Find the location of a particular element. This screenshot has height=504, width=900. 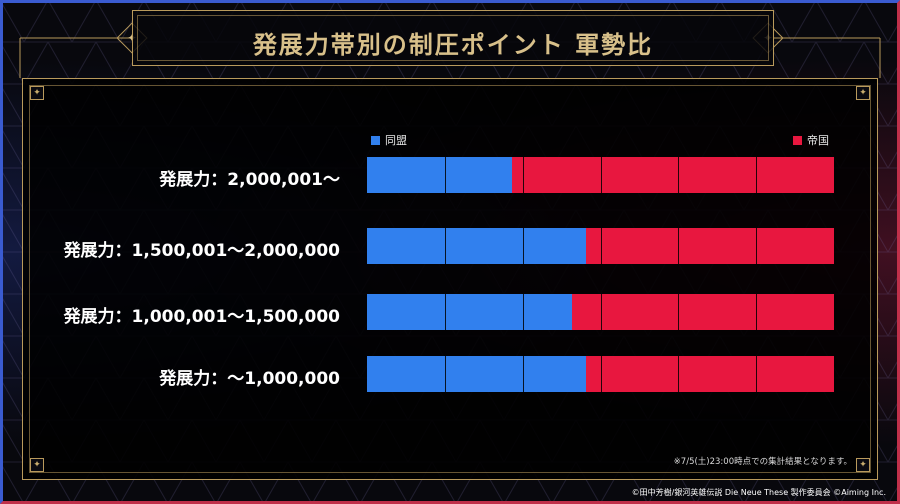

footnote: ※7/5(土)23:00時点での集計結果となります。 is located at coordinates (762, 462).